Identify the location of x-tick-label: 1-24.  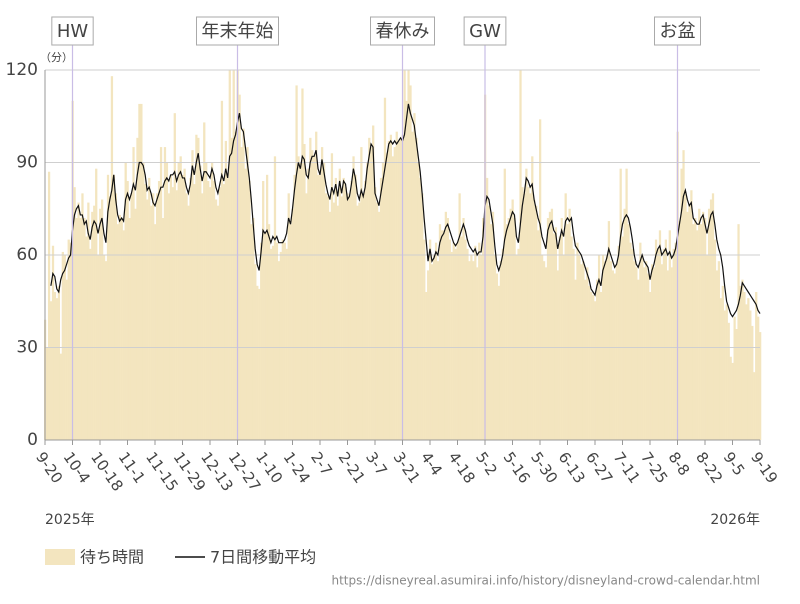
(297, 468).